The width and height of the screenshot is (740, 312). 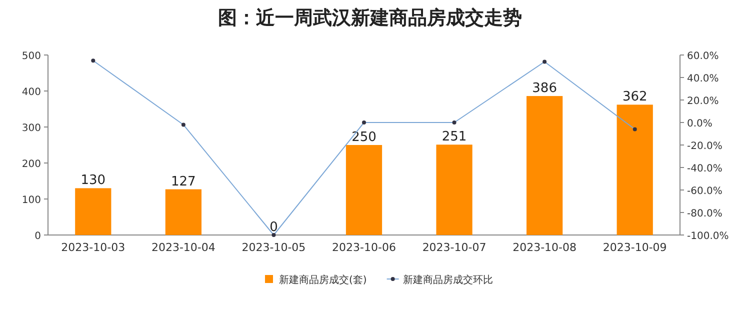 I want to click on data-label: 130, so click(x=93, y=180).